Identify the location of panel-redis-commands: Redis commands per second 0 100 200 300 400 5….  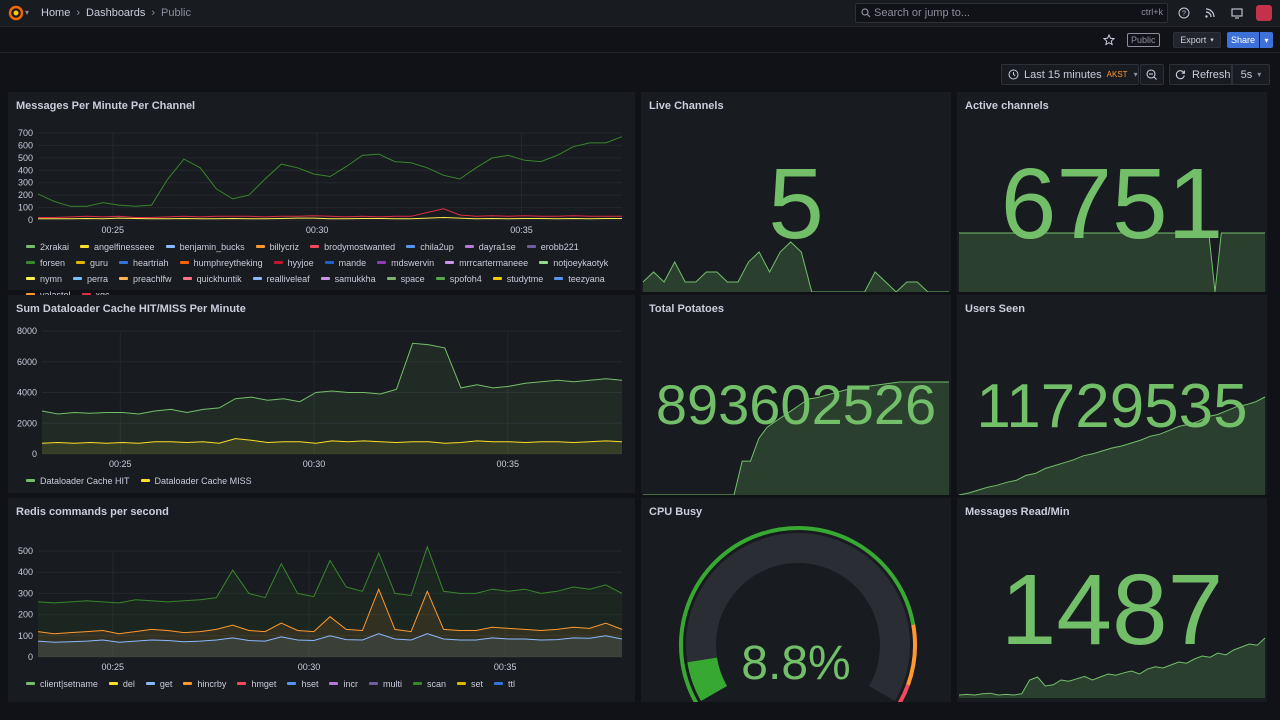
(321, 600).